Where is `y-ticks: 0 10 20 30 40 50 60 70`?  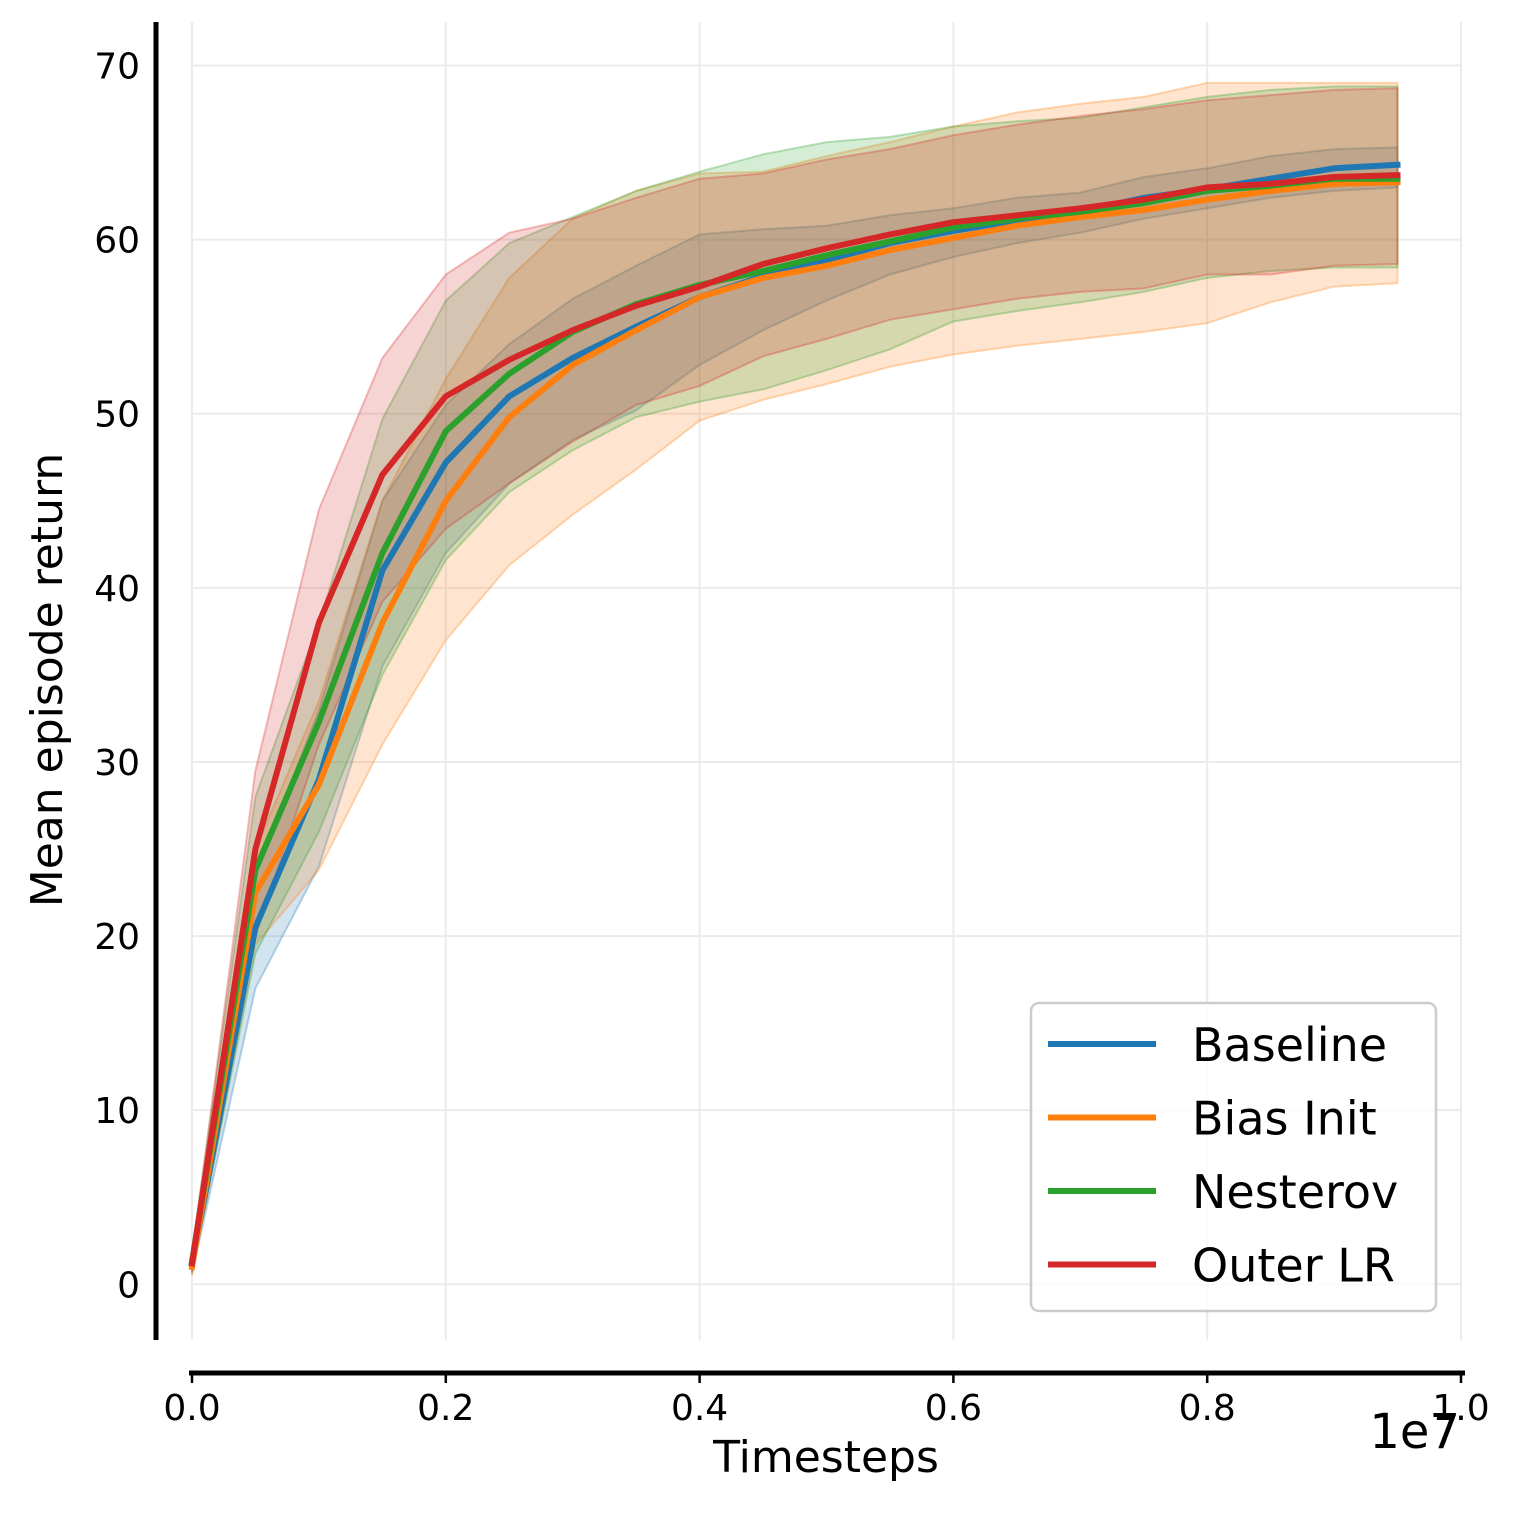 y-ticks: 0 10 20 30 40 50 60 70 is located at coordinates (117, 677).